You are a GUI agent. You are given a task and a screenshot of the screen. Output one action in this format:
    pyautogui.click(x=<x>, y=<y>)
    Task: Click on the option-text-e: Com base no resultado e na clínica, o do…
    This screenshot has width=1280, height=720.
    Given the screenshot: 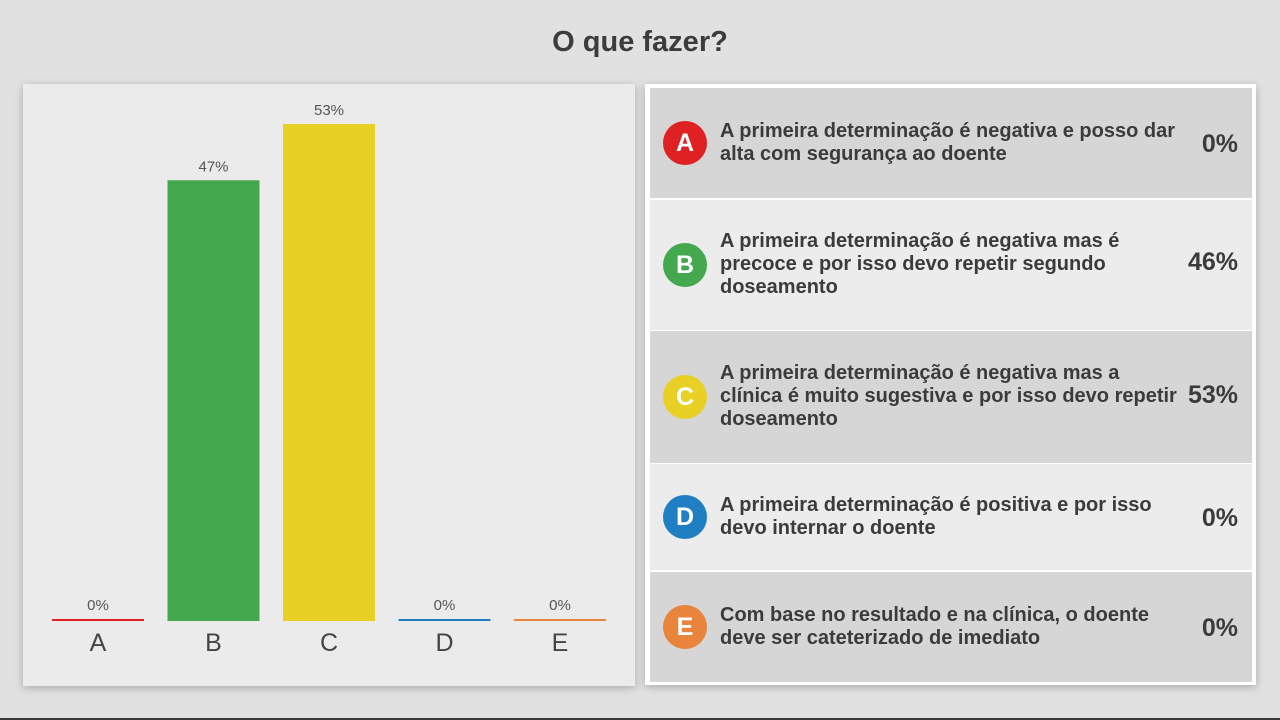 What is the action you would take?
    pyautogui.click(x=934, y=626)
    